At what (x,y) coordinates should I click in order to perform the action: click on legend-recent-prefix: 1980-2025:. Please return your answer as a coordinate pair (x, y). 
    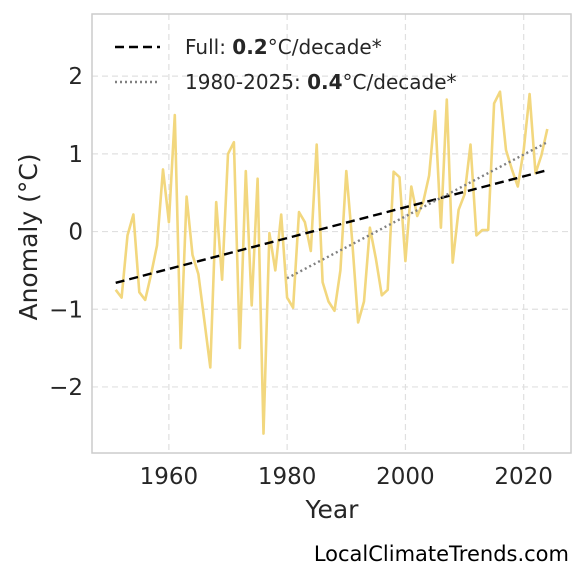
    Looking at the image, I should click on (246, 82).